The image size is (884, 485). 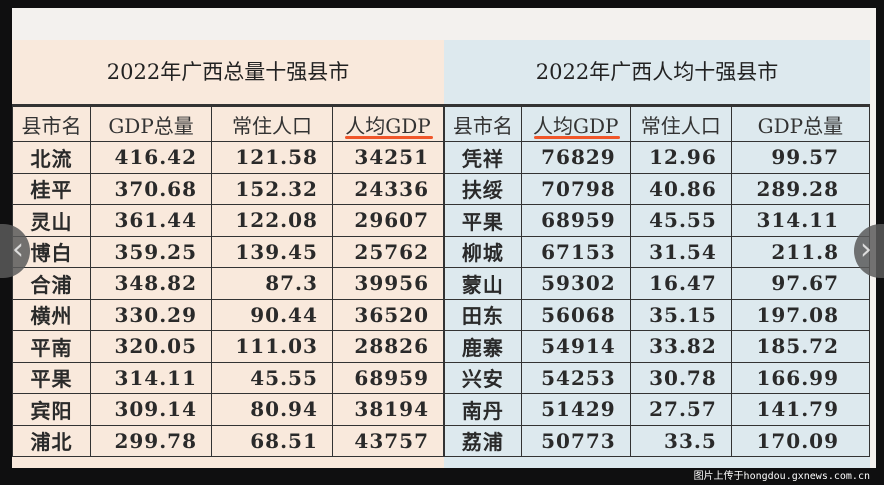 I want to click on value-cell: 139.45, so click(x=272, y=251).